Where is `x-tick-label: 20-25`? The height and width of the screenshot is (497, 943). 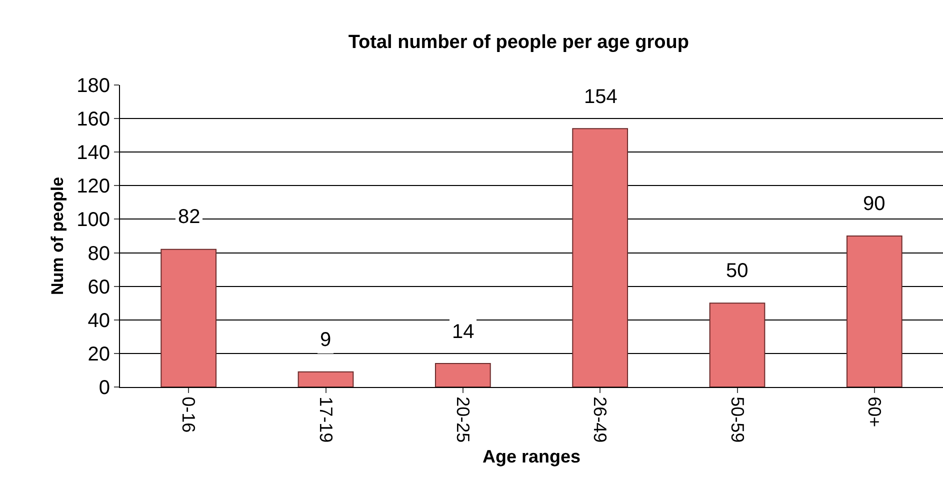 x-tick-label: 20-25 is located at coordinates (463, 419).